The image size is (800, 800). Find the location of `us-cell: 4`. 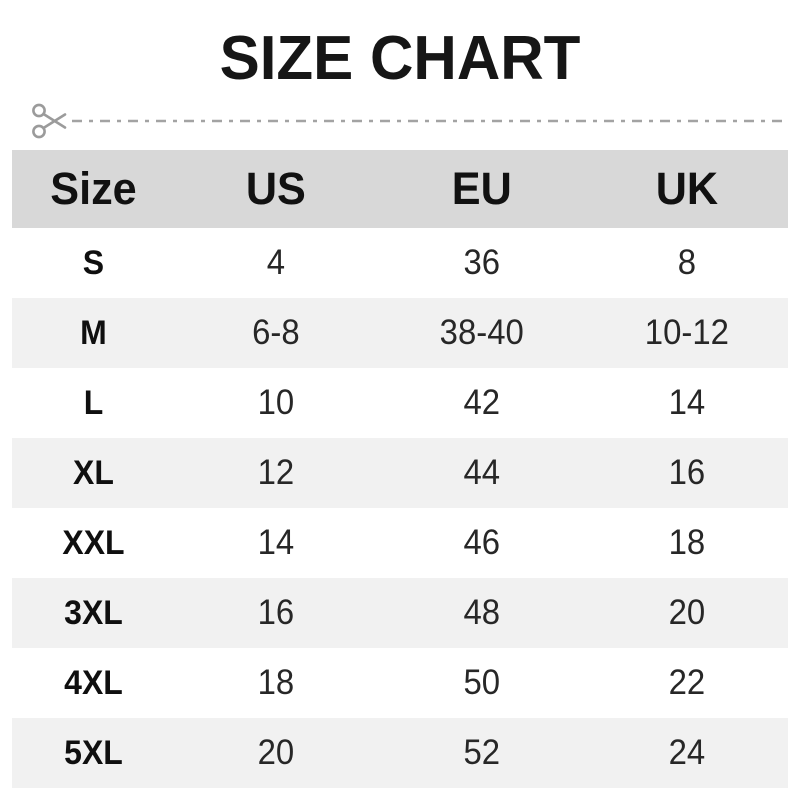

us-cell: 4 is located at coordinates (275, 262).